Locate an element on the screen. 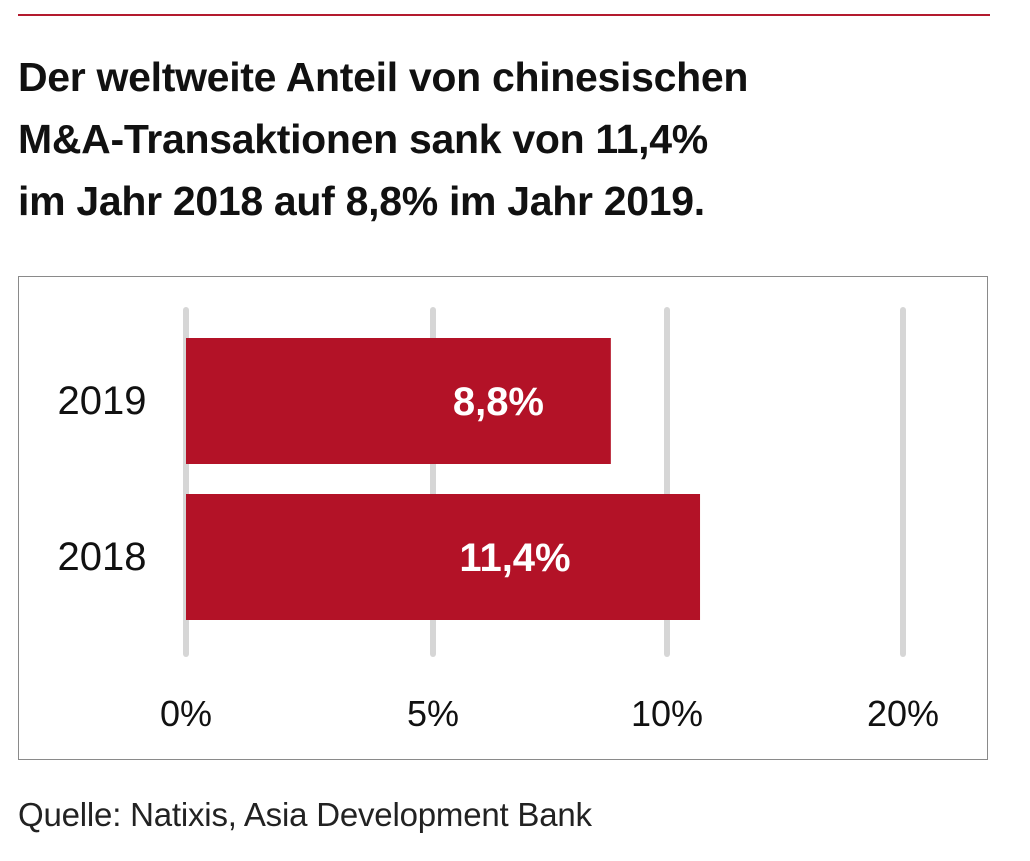 The height and width of the screenshot is (861, 1030). bar-2019 is located at coordinates (398, 401).